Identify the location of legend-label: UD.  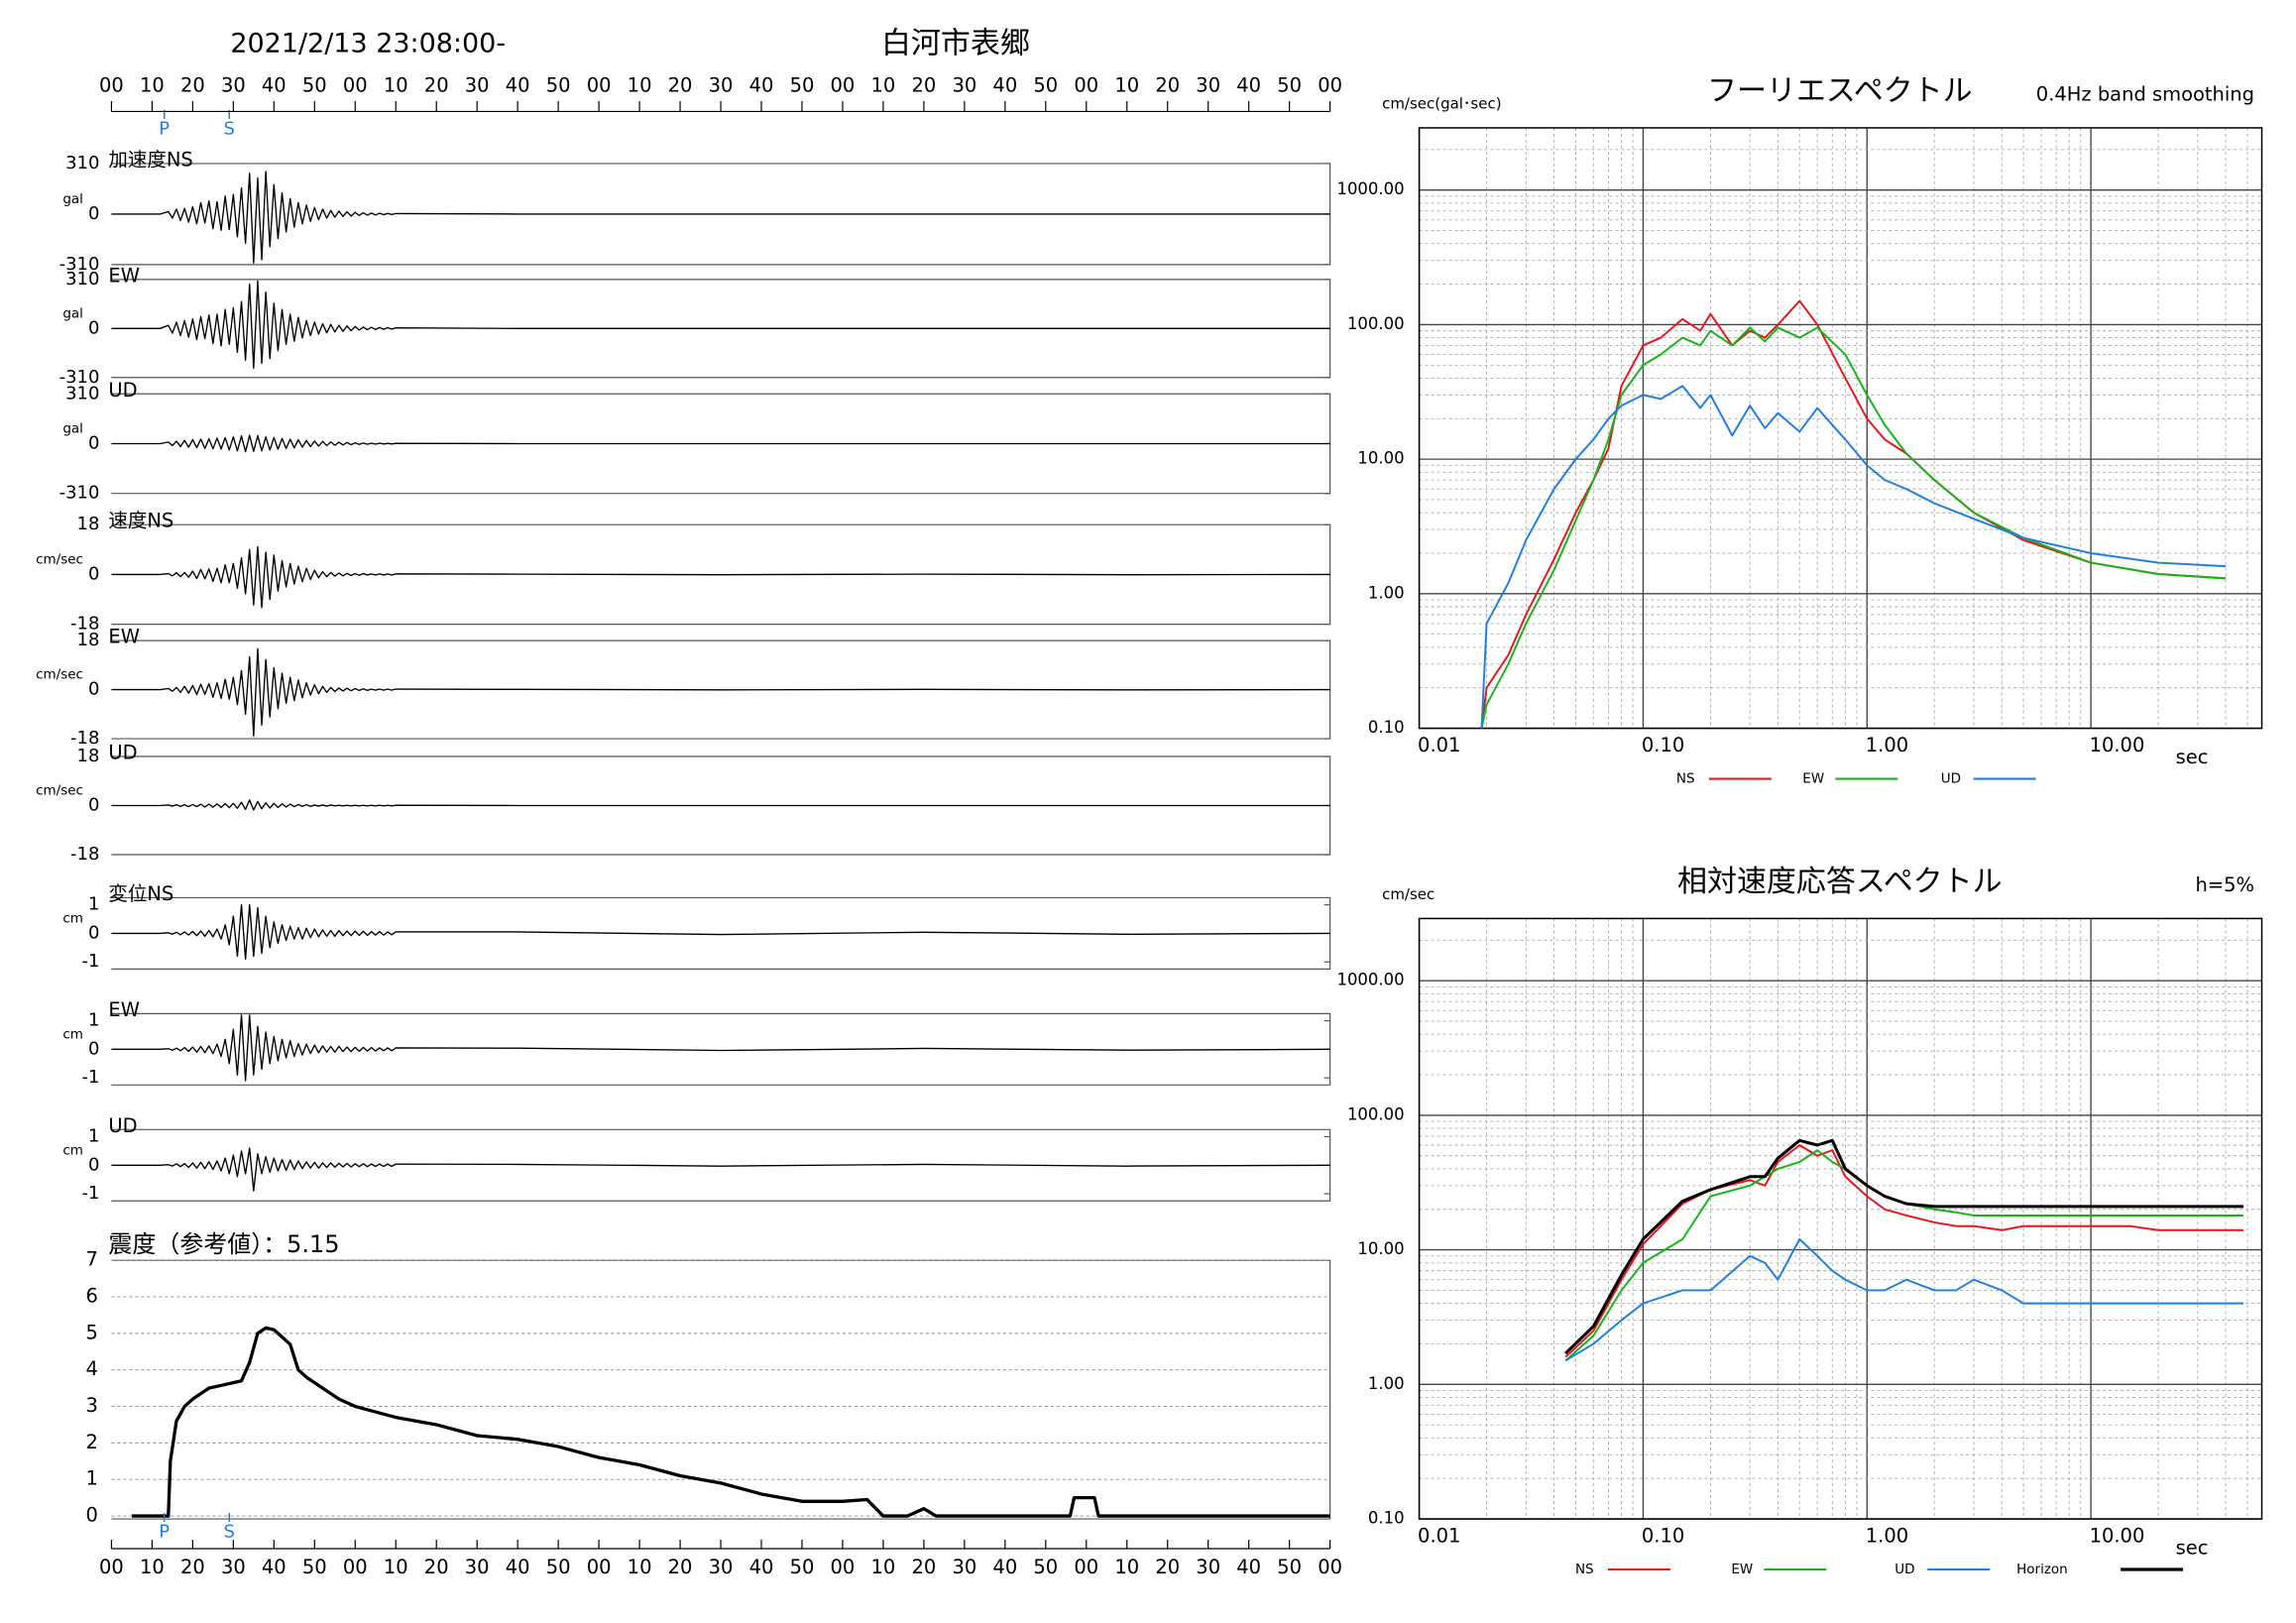
(1951, 779).